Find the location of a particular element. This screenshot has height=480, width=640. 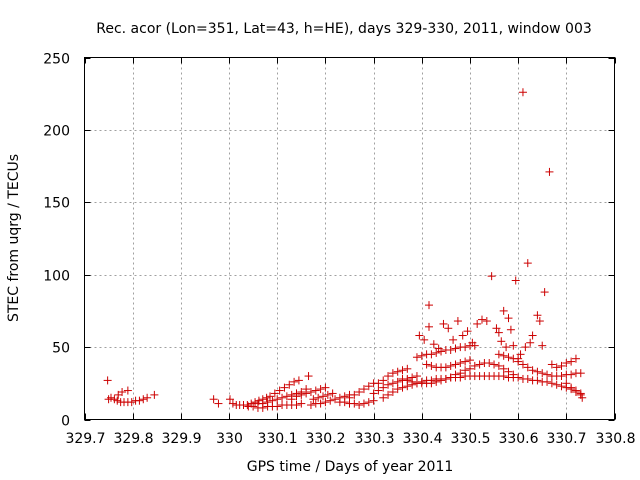

y-tick-label: 100 is located at coordinates (56, 277).